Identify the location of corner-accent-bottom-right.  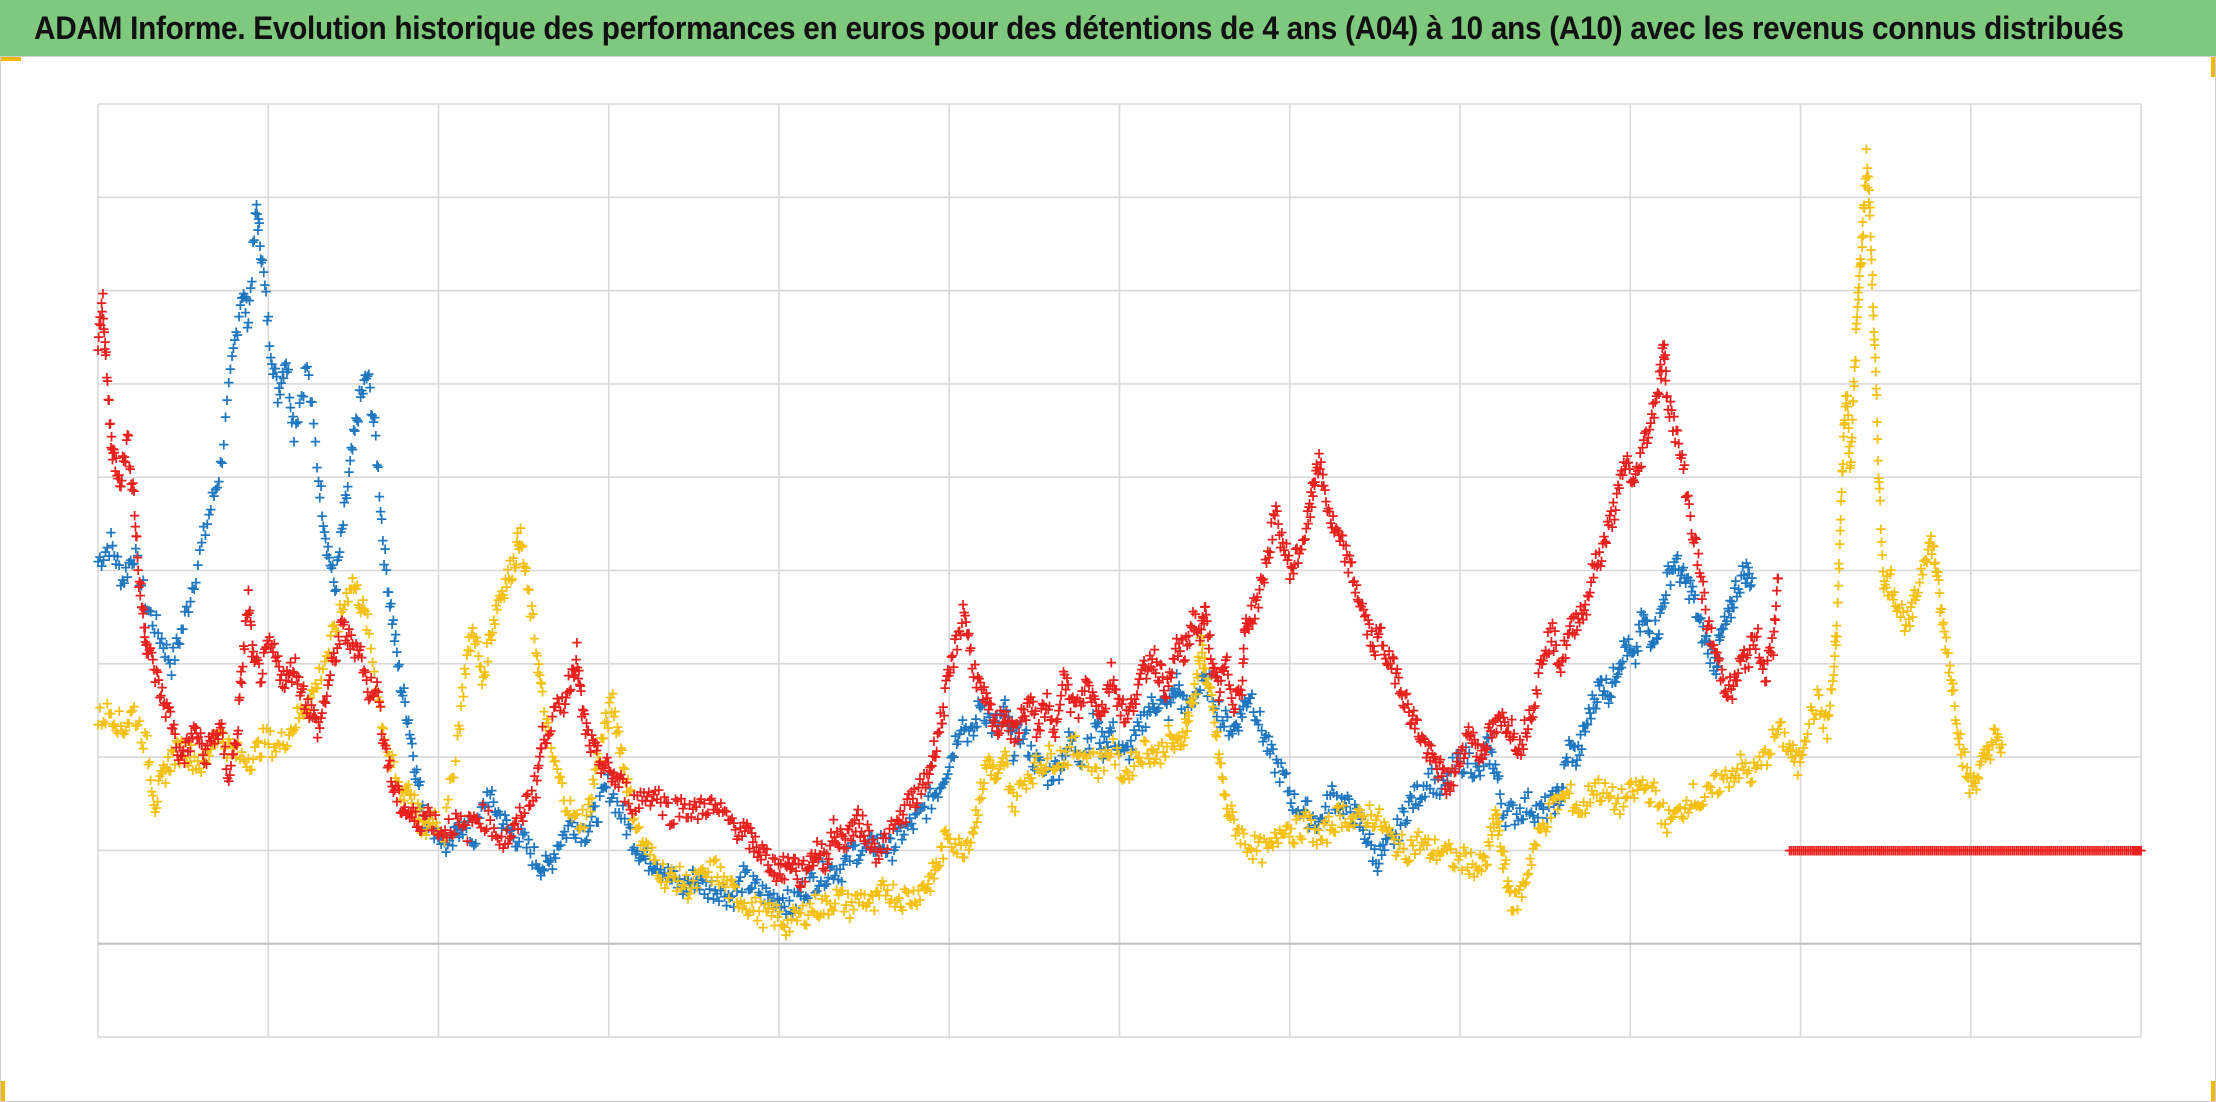
(2213, 1091).